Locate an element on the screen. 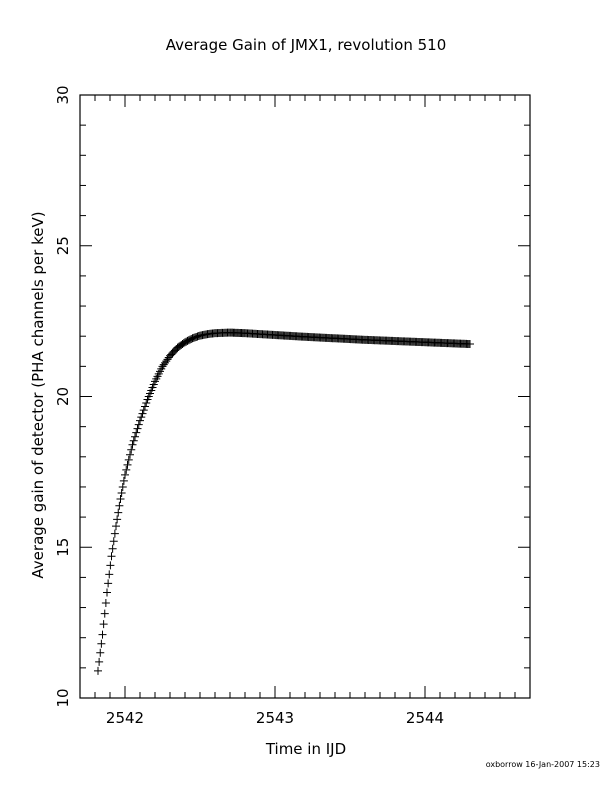 The image size is (612, 792). y-tick-label: 20 is located at coordinates (63, 396).